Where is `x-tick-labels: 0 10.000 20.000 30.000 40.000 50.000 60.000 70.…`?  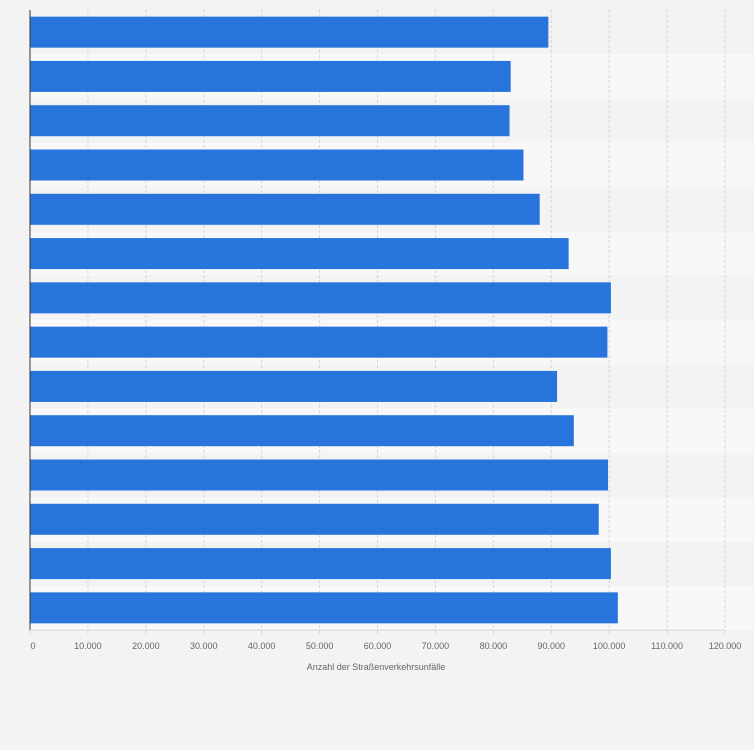 x-tick-labels: 0 10.000 20.000 30.000 40.000 50.000 60.000 70.… is located at coordinates (385, 640).